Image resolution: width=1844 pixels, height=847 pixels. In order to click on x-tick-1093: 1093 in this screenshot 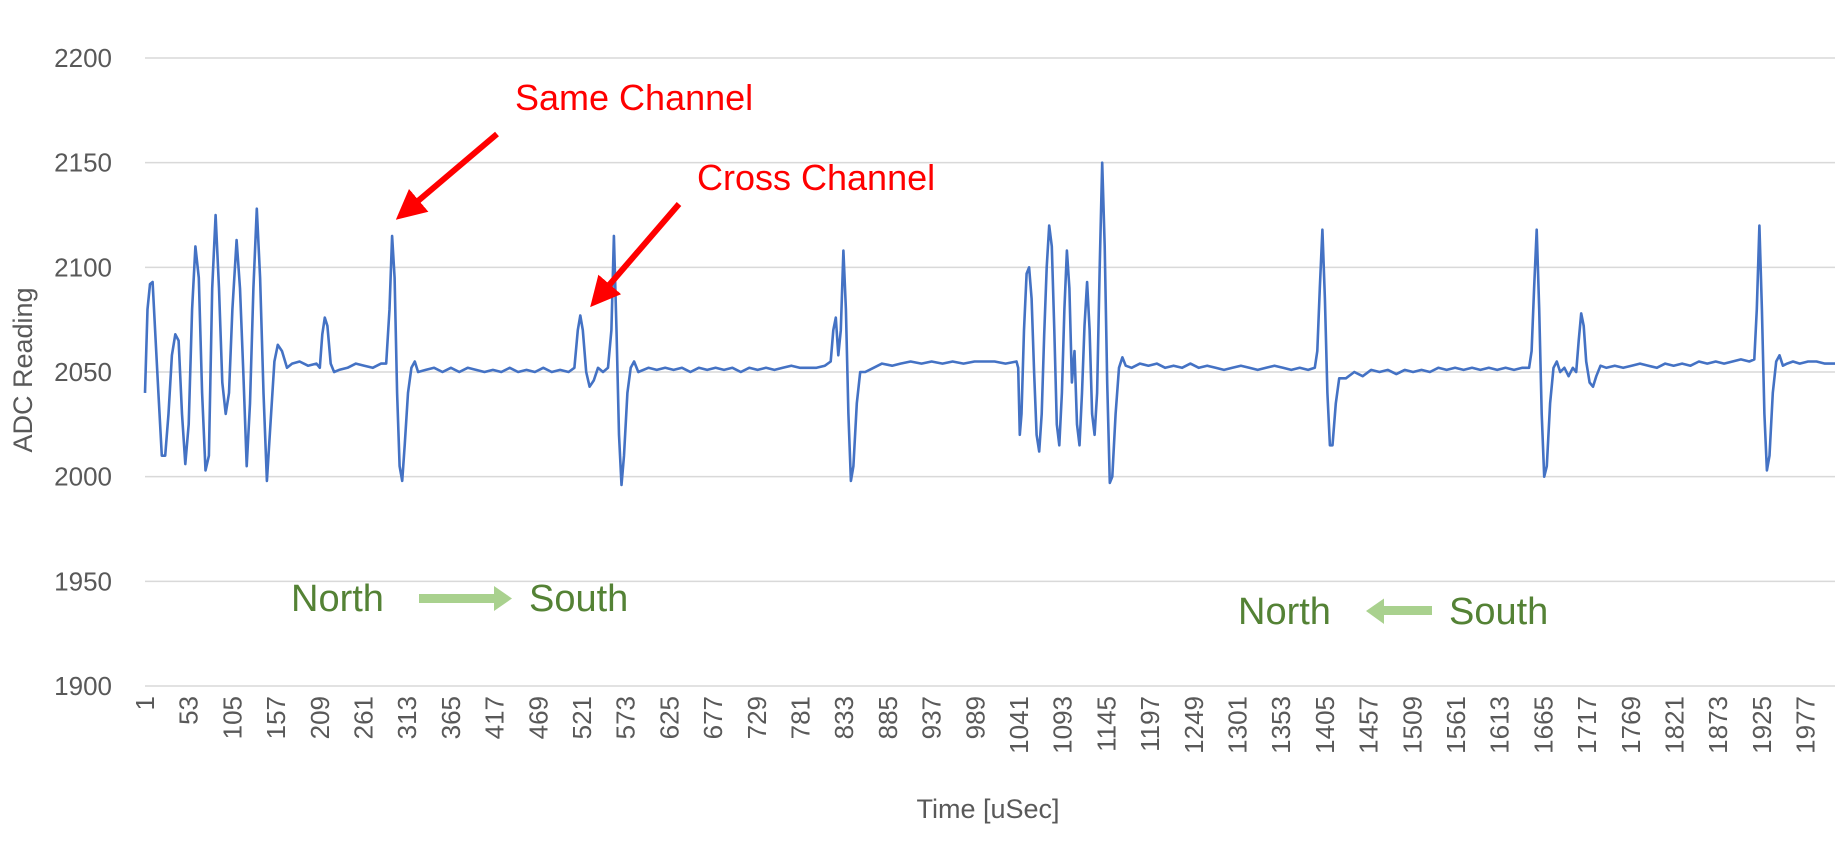, I will do `click(1063, 725)`.